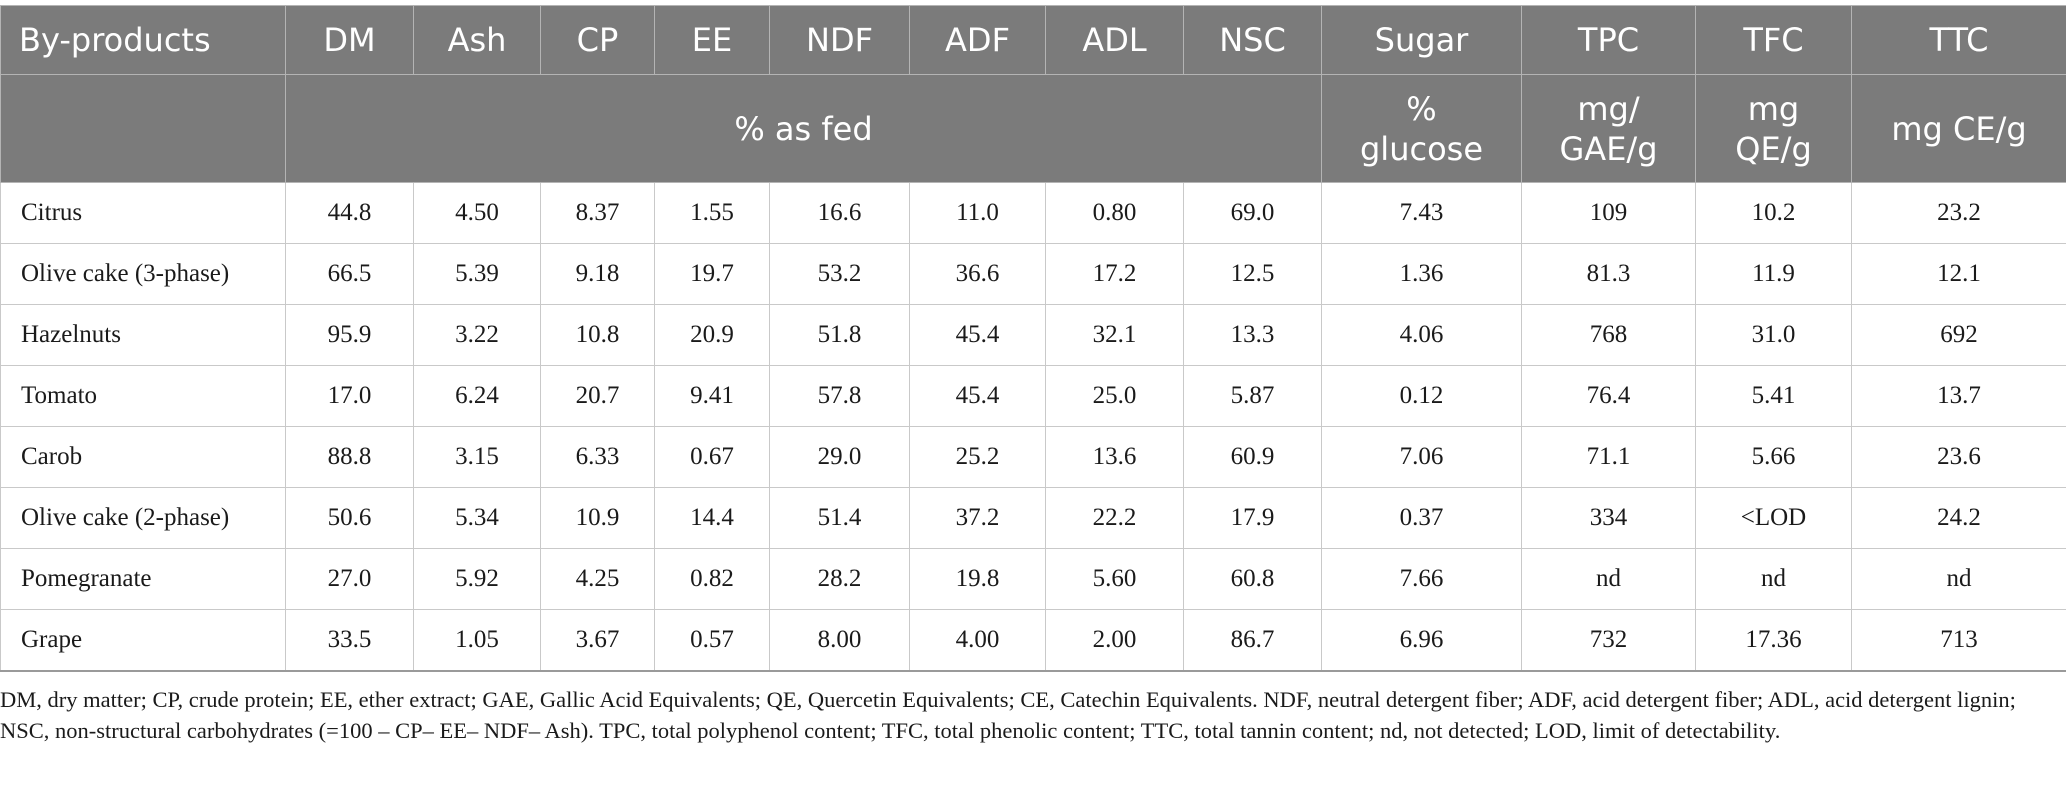  I want to click on column-header: EE, so click(712, 40).